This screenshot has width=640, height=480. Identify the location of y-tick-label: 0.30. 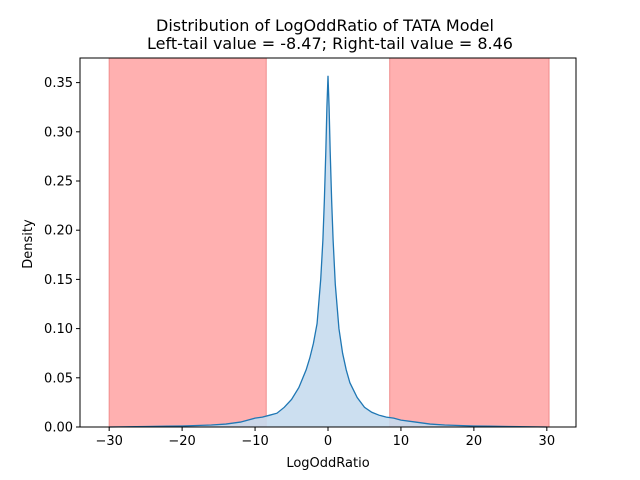
(58, 132).